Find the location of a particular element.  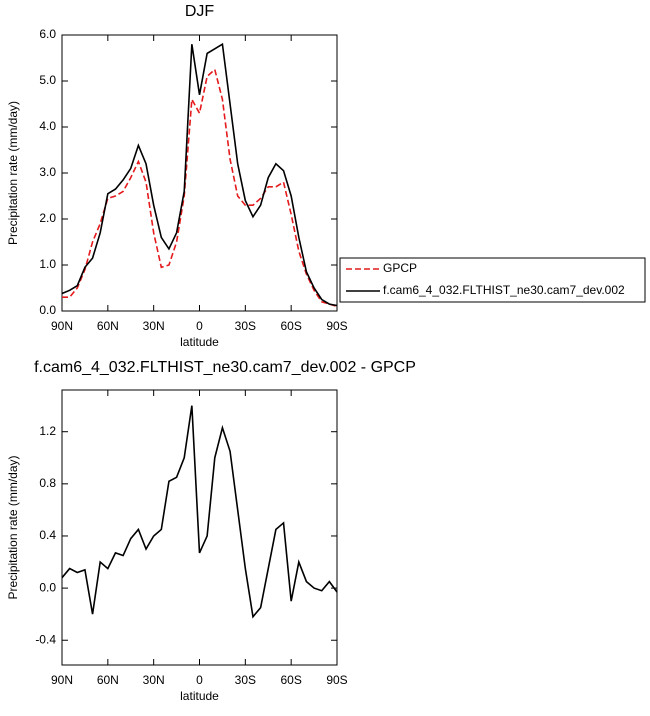

legend-label: f.cam6_4_032.FLTHIST_ne30.cam7_dev.002 is located at coordinates (504, 290).